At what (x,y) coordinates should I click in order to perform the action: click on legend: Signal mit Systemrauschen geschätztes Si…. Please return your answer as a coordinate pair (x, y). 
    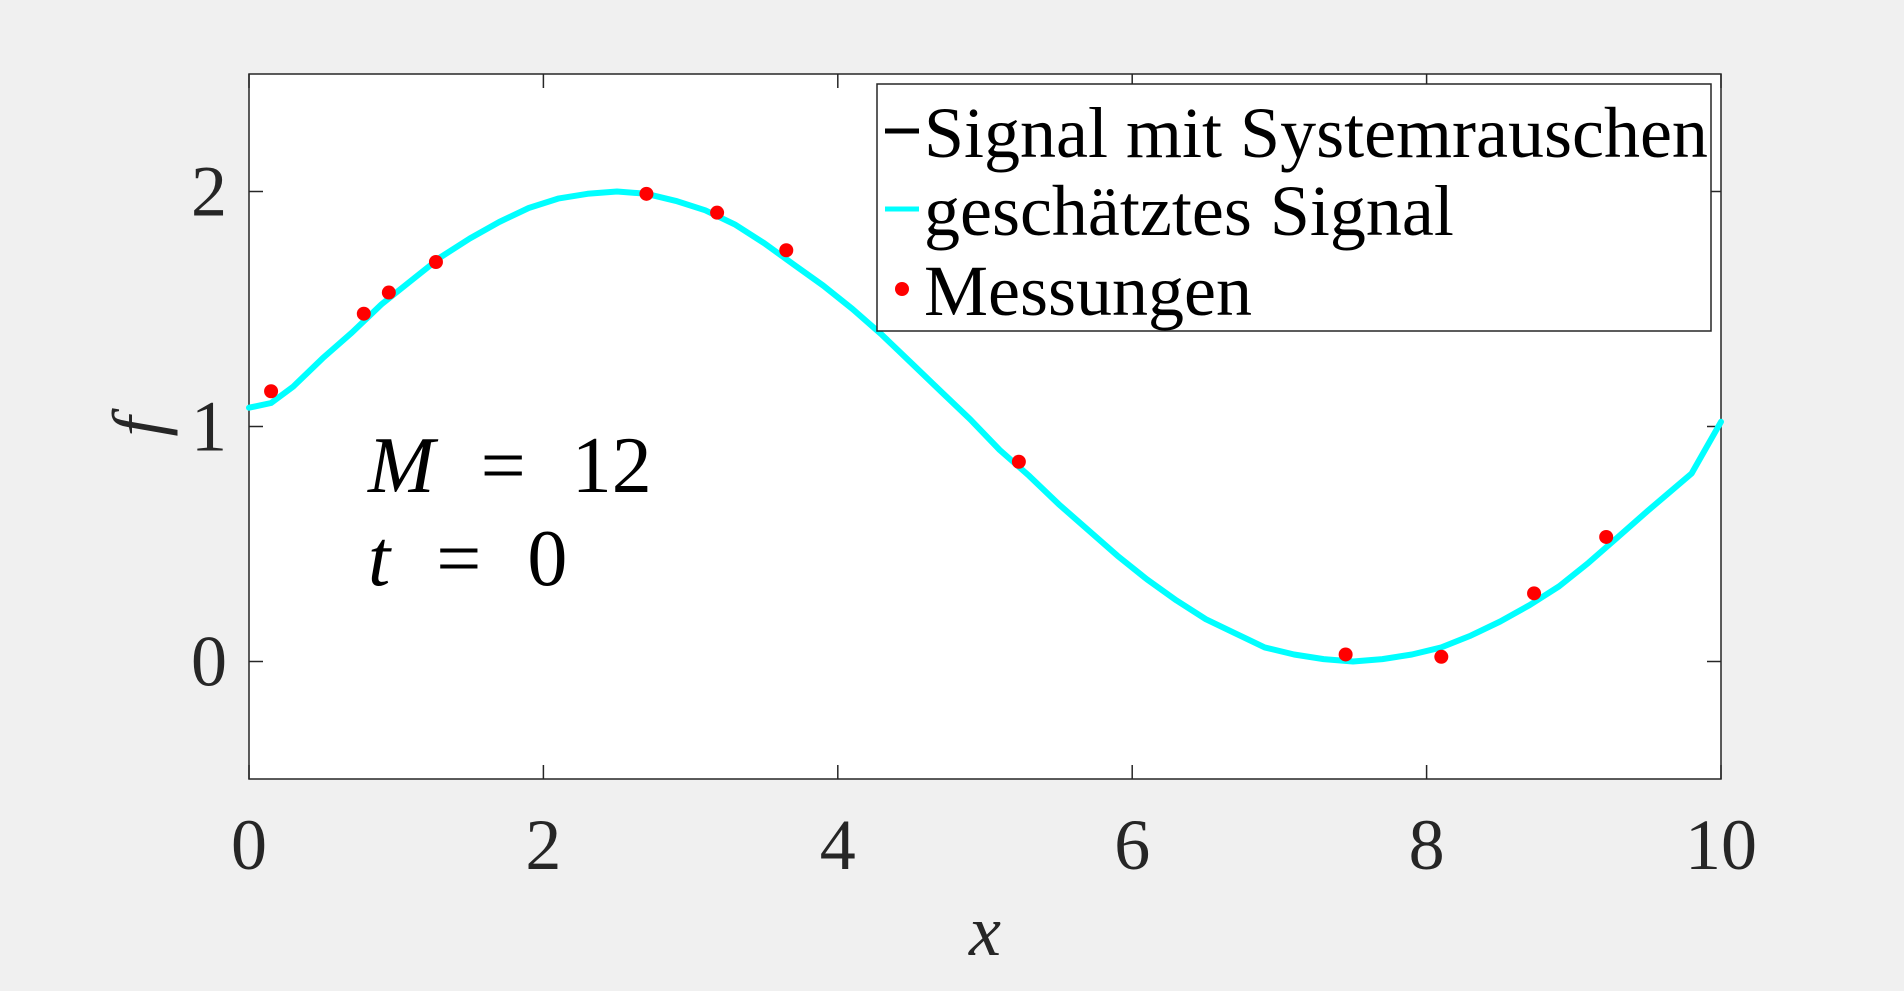
    Looking at the image, I should click on (1294, 207).